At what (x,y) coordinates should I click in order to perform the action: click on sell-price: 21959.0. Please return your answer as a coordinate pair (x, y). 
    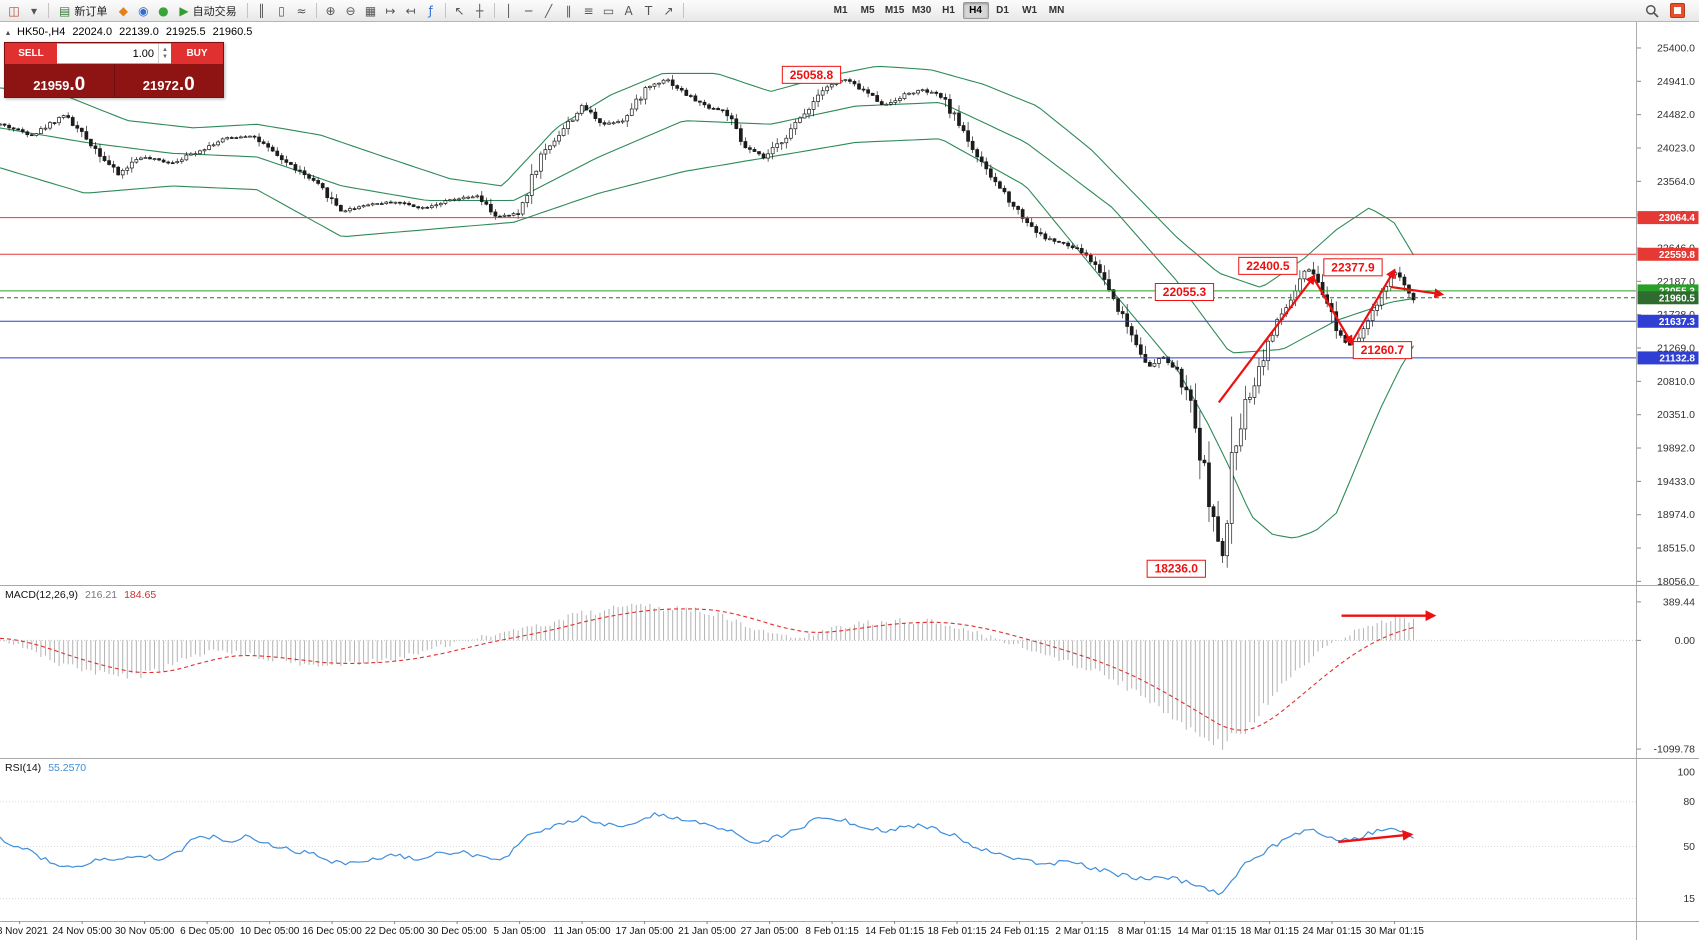
    Looking at the image, I should click on (60, 80).